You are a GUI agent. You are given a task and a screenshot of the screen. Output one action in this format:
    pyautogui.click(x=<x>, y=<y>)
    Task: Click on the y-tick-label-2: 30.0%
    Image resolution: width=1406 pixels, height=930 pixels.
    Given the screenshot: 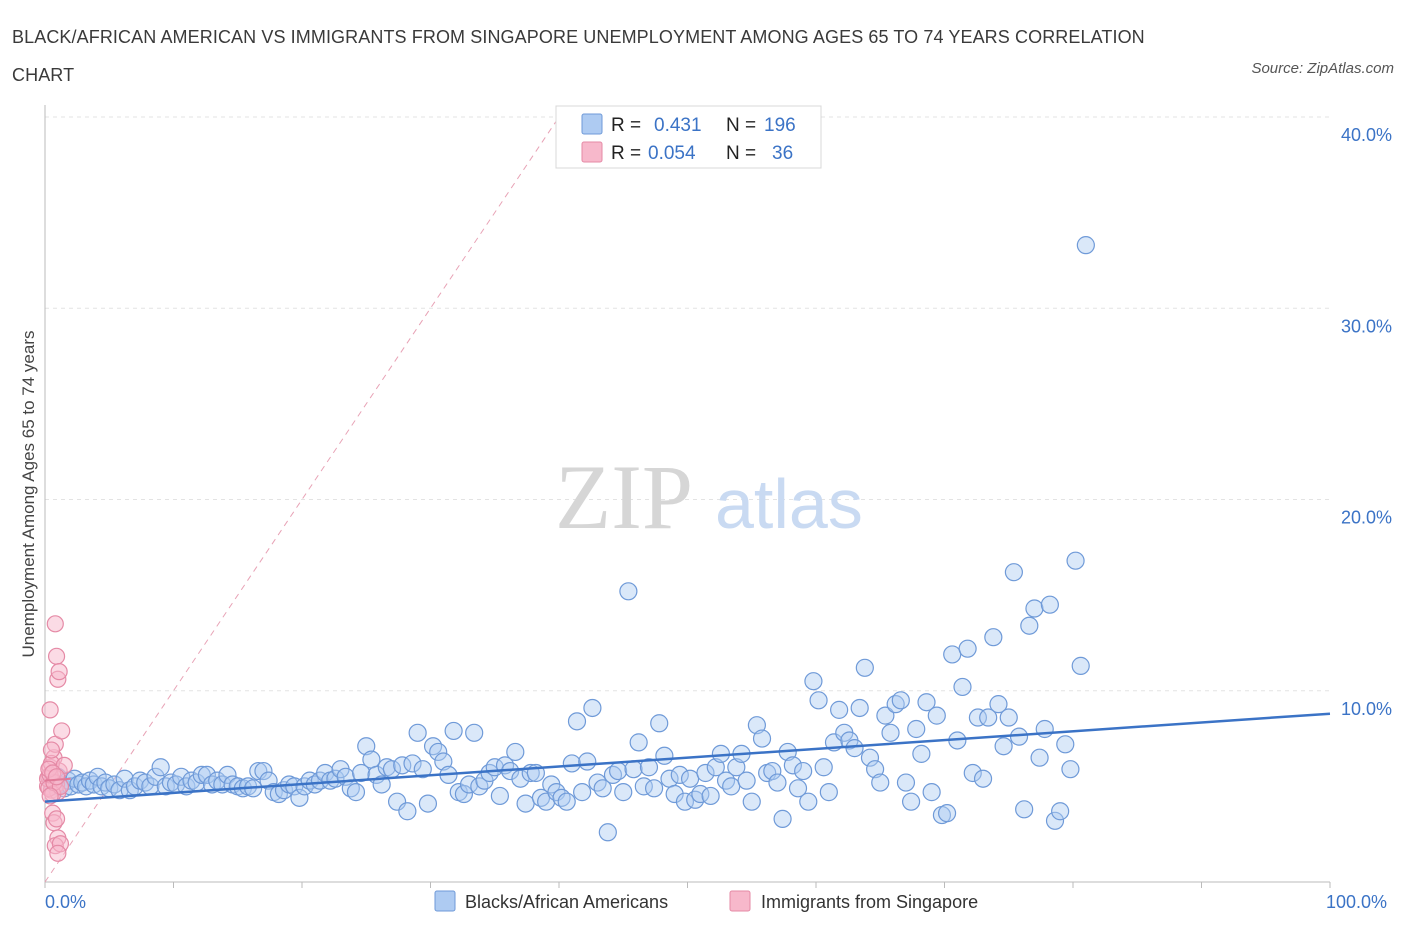 What is the action you would take?
    pyautogui.click(x=1366, y=326)
    